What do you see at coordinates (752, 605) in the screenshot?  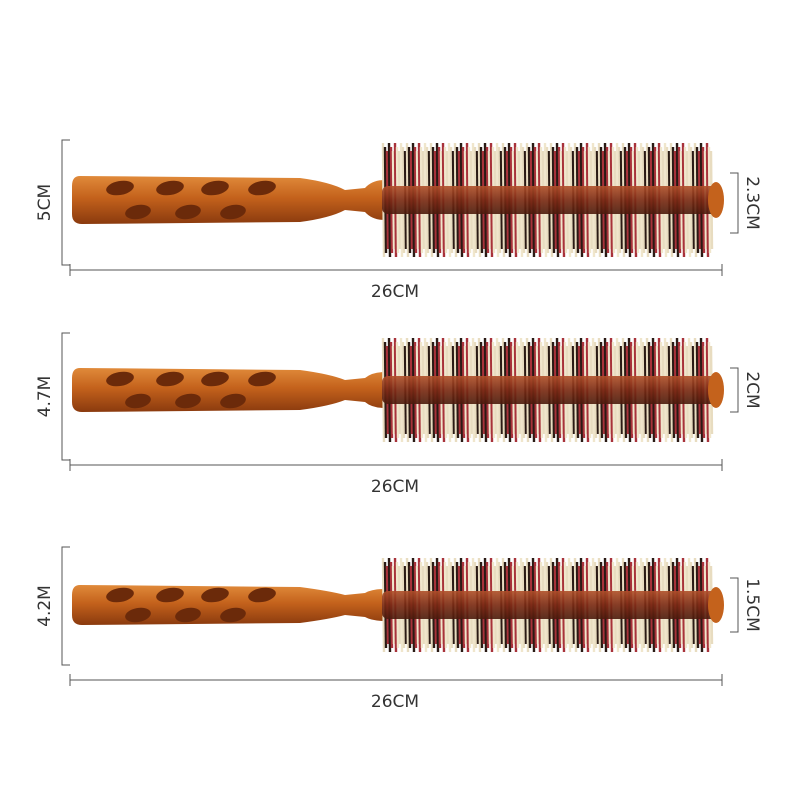 I see `diameter-label: 1.5CM` at bounding box center [752, 605].